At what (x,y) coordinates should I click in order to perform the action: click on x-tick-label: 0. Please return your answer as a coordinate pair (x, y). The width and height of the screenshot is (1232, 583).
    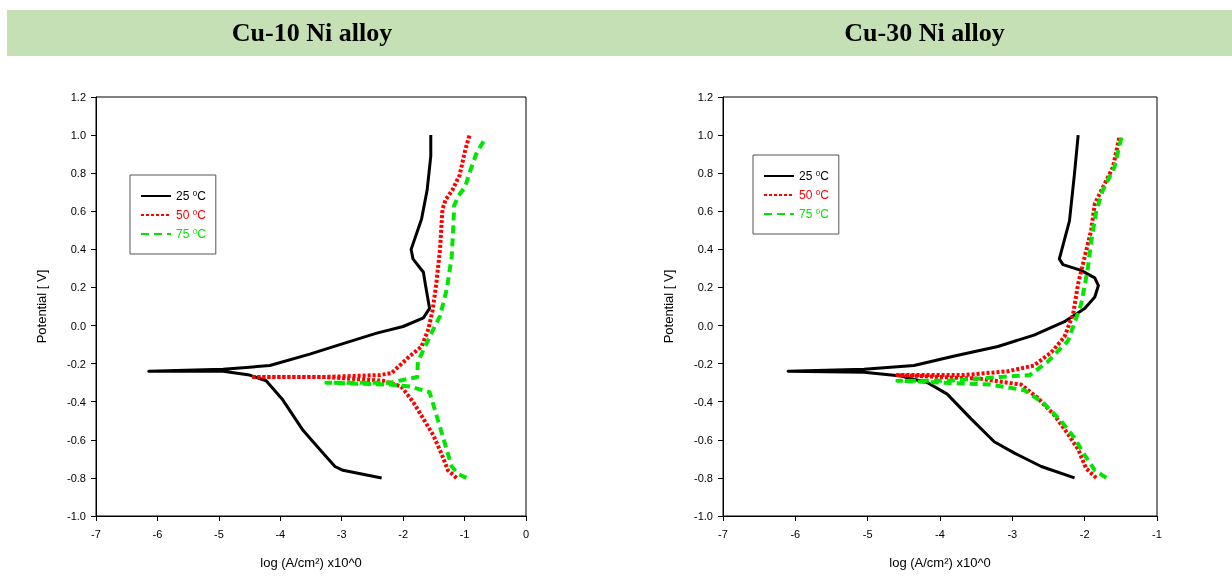
    Looking at the image, I should click on (526, 533).